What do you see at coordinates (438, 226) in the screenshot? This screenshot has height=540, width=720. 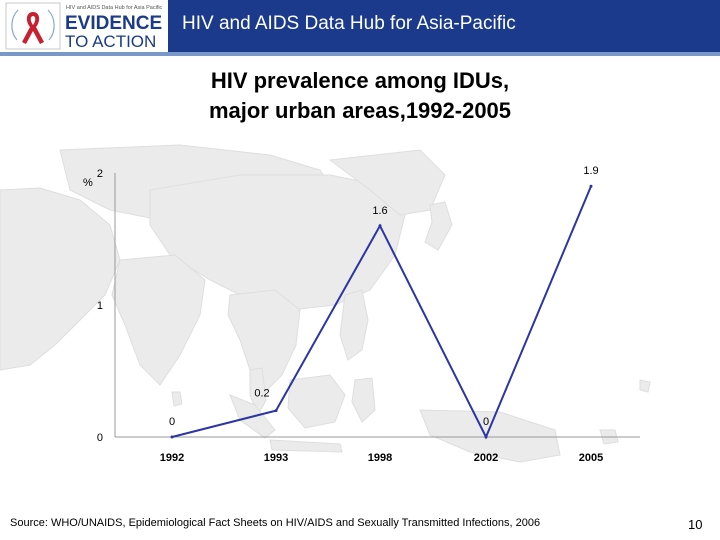 I see `map-region-japan` at bounding box center [438, 226].